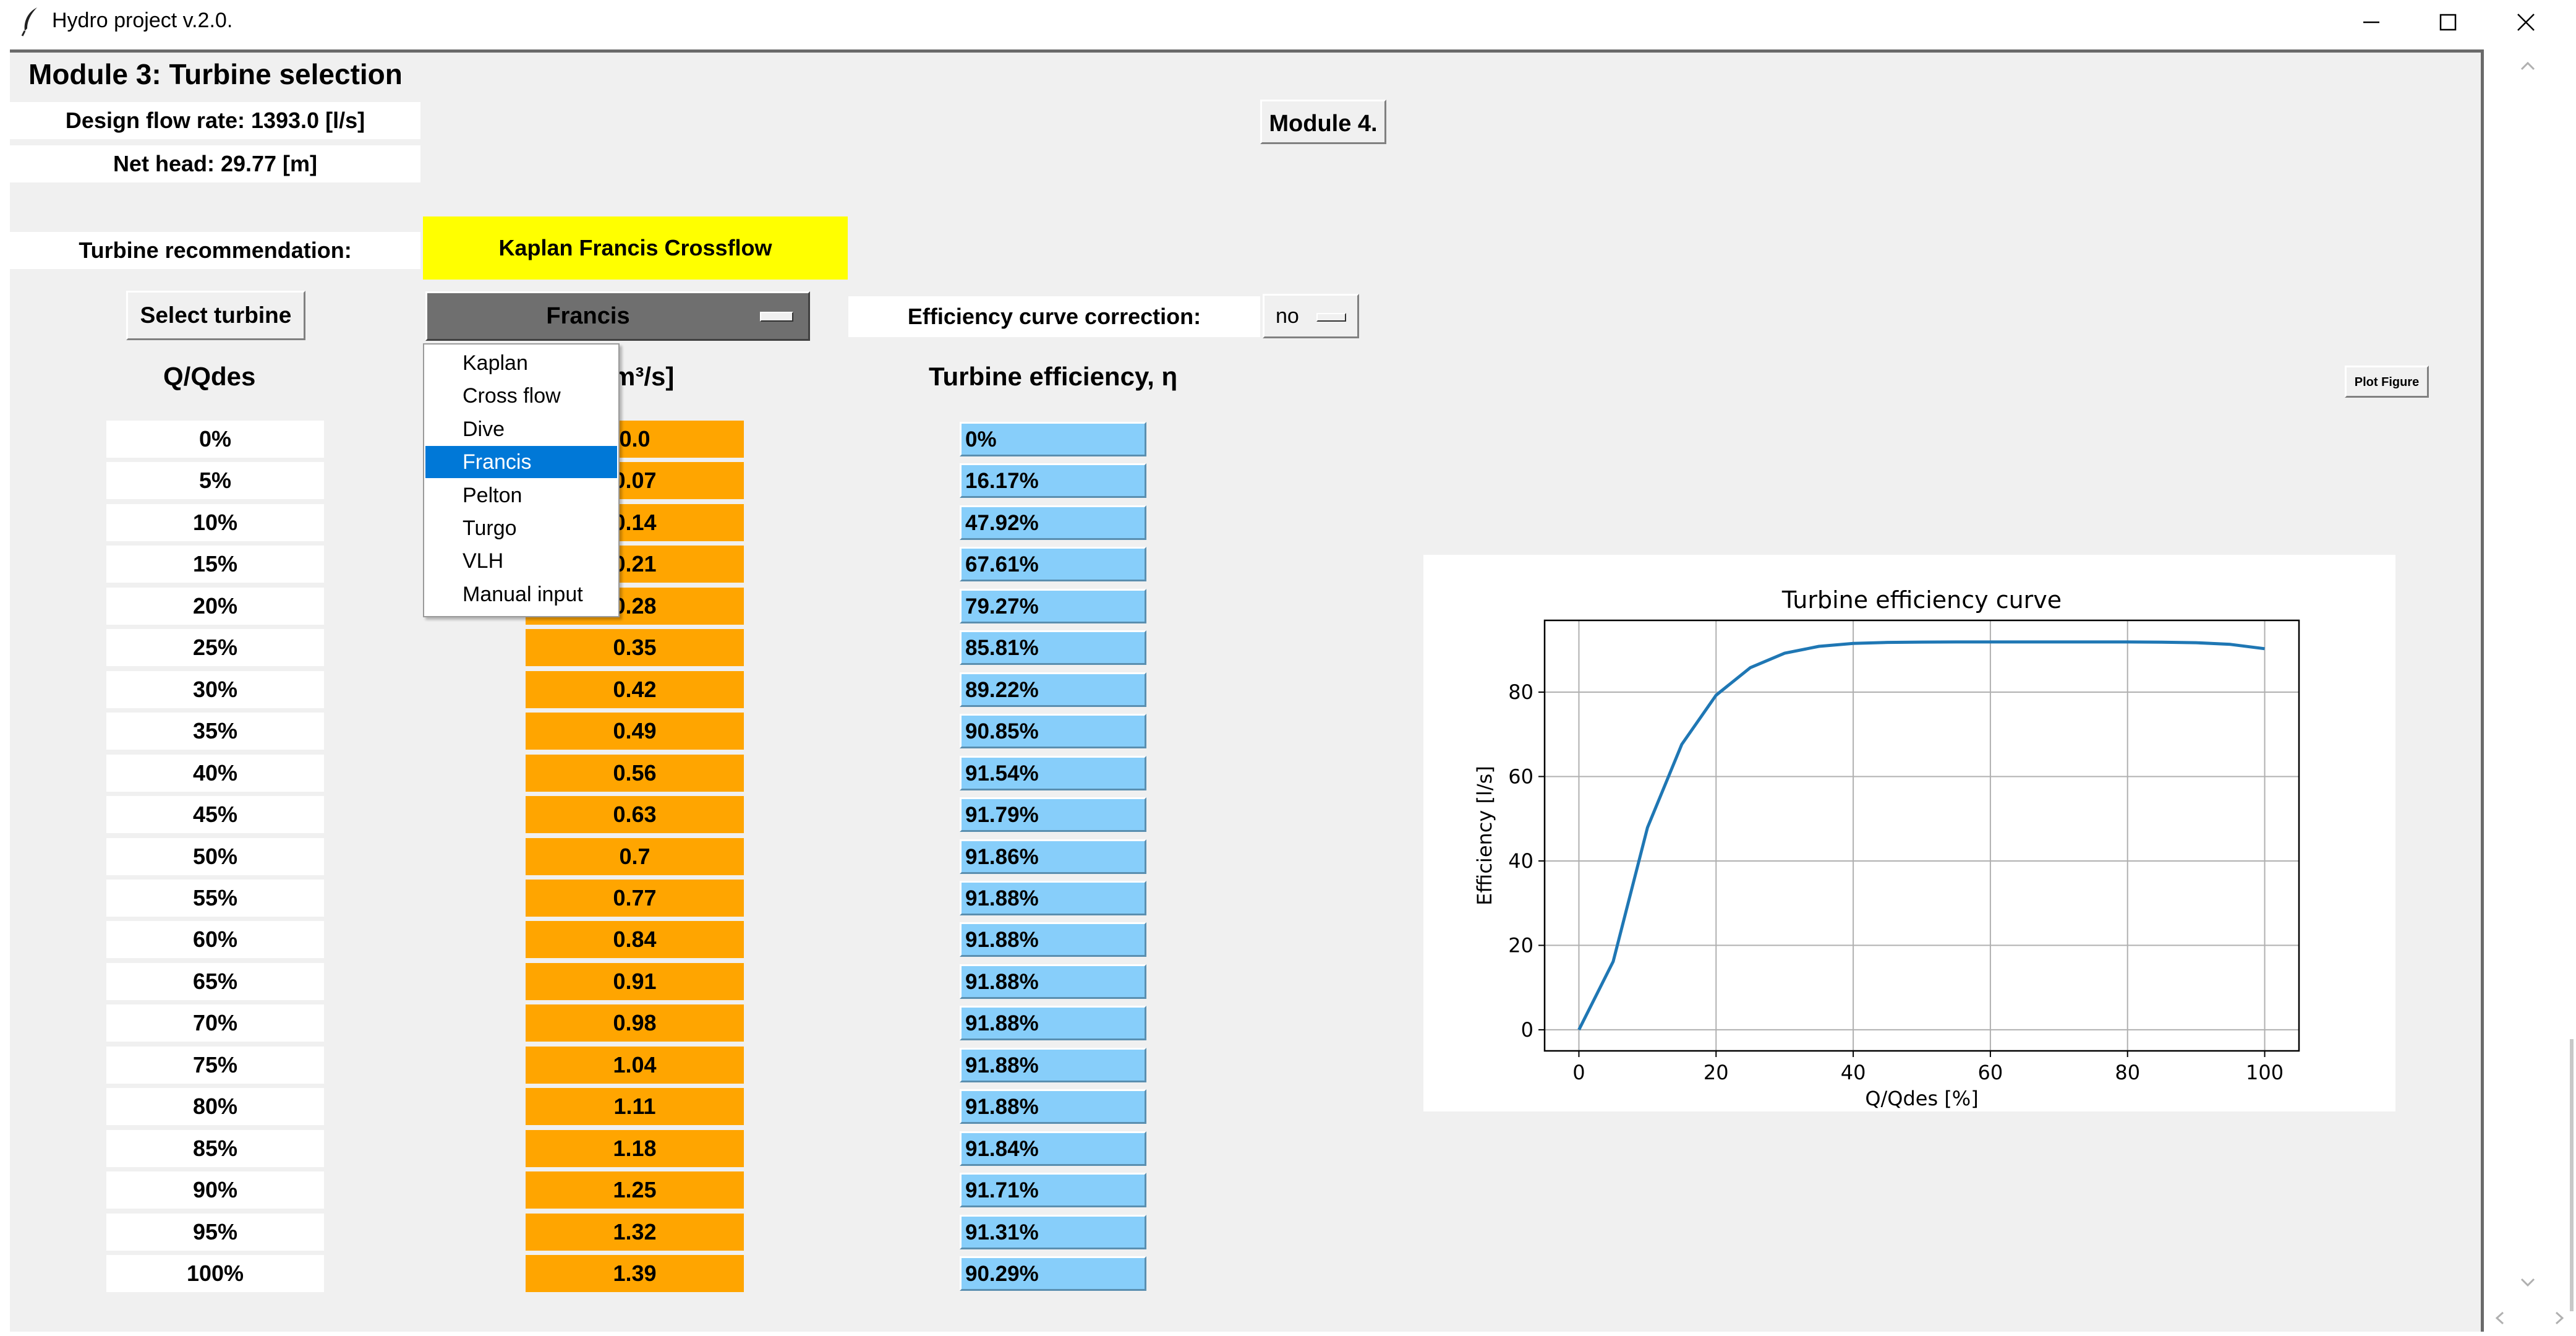  I want to click on dropdown-item-pelton: Pelton, so click(492, 495).